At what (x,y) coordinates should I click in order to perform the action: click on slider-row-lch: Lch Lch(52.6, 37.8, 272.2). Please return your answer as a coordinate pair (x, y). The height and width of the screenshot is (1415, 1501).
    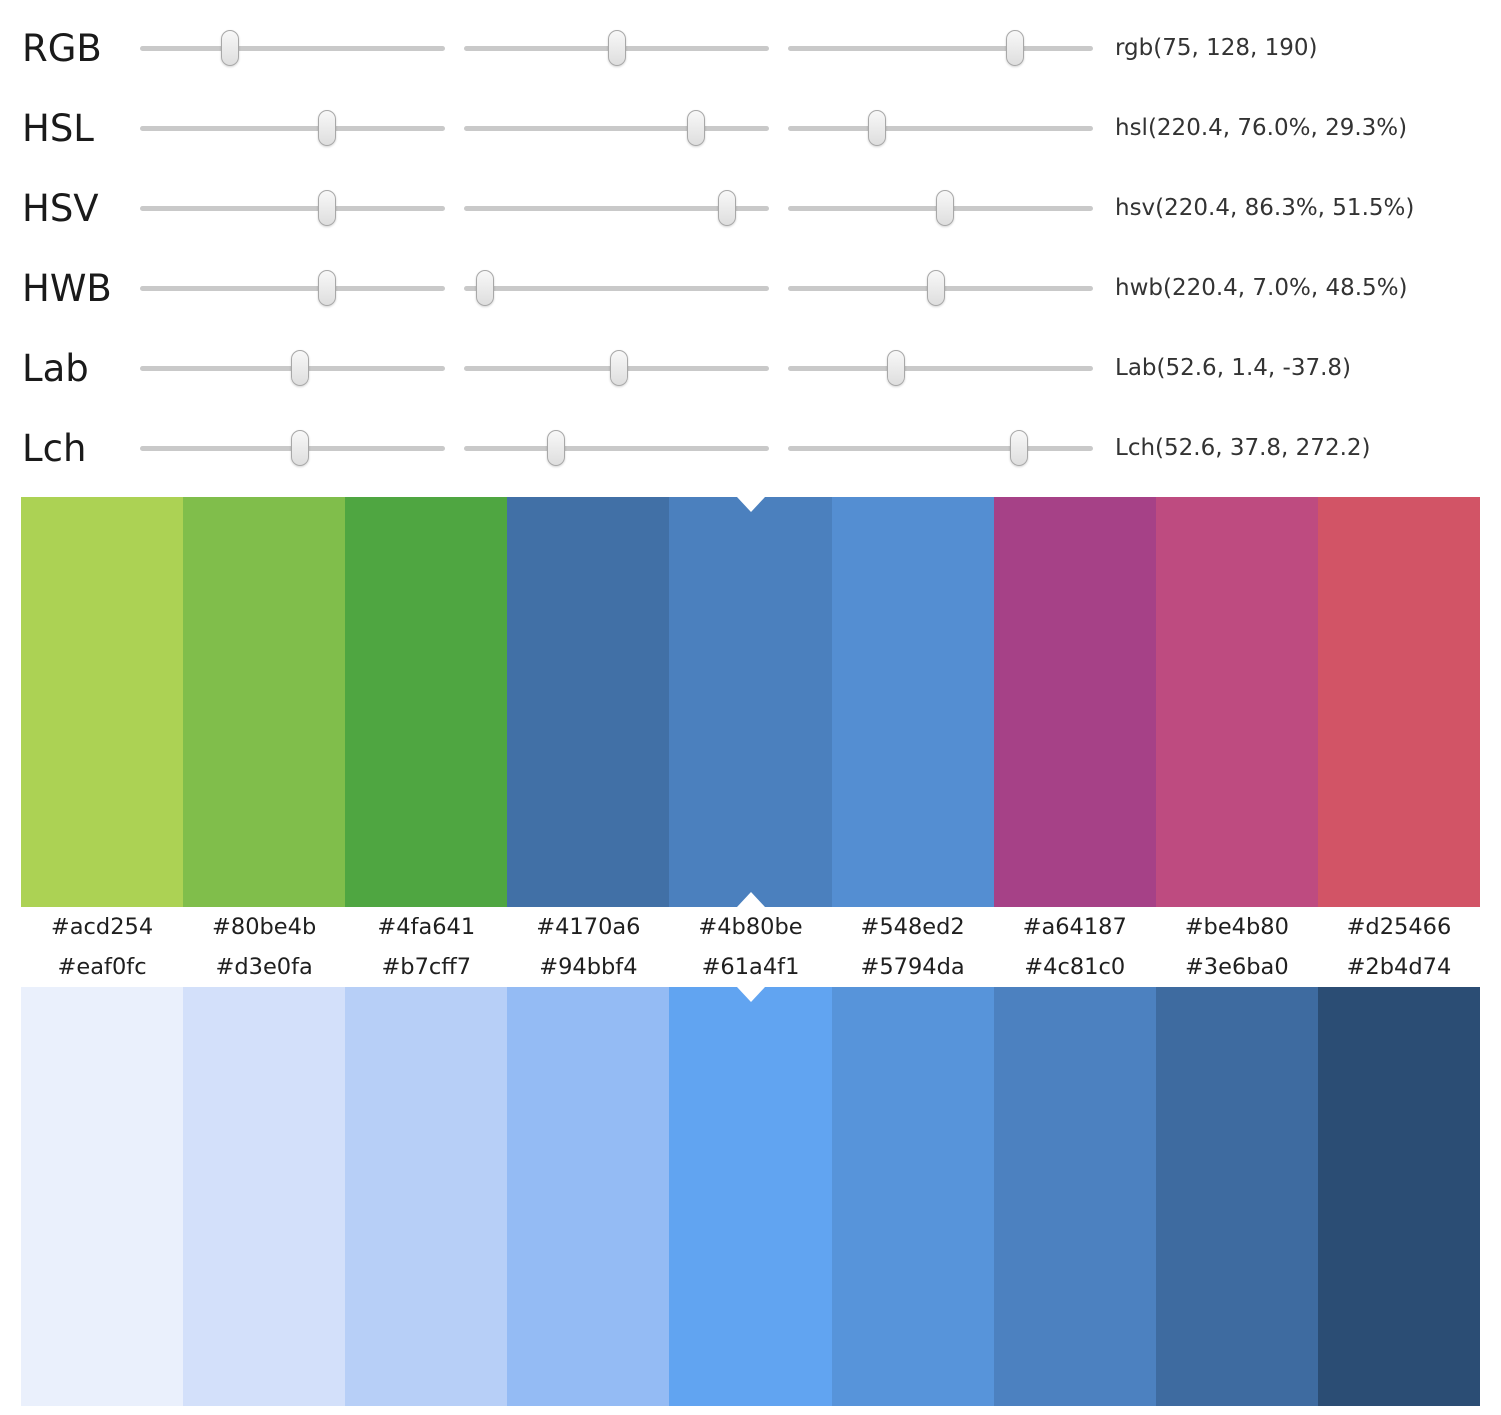
    Looking at the image, I should click on (750, 448).